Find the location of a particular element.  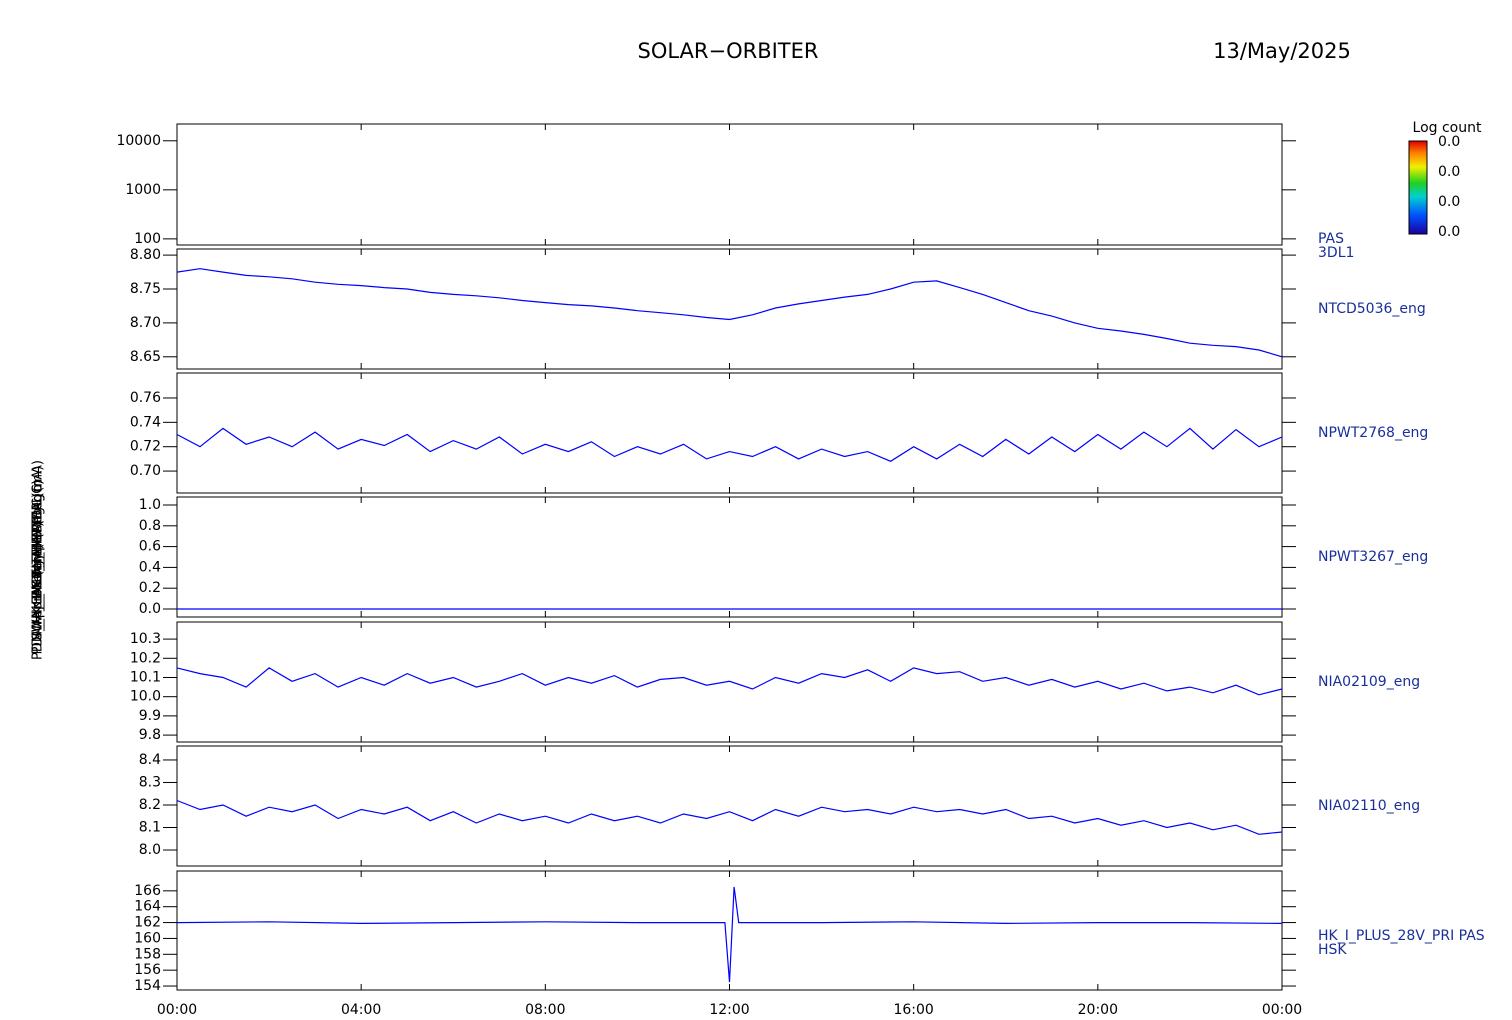

title: SOLAR−ORBITER is located at coordinates (727, 51).